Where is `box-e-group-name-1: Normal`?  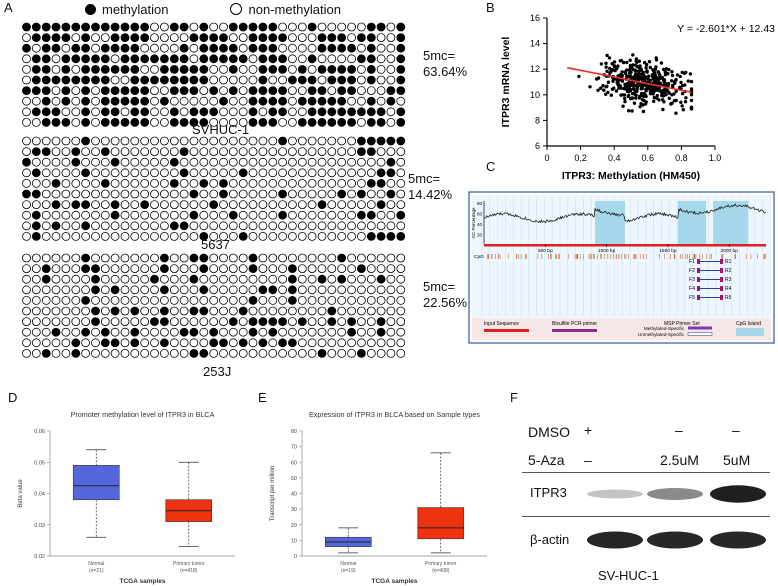 box-e-group-name-1: Normal is located at coordinates (348, 564).